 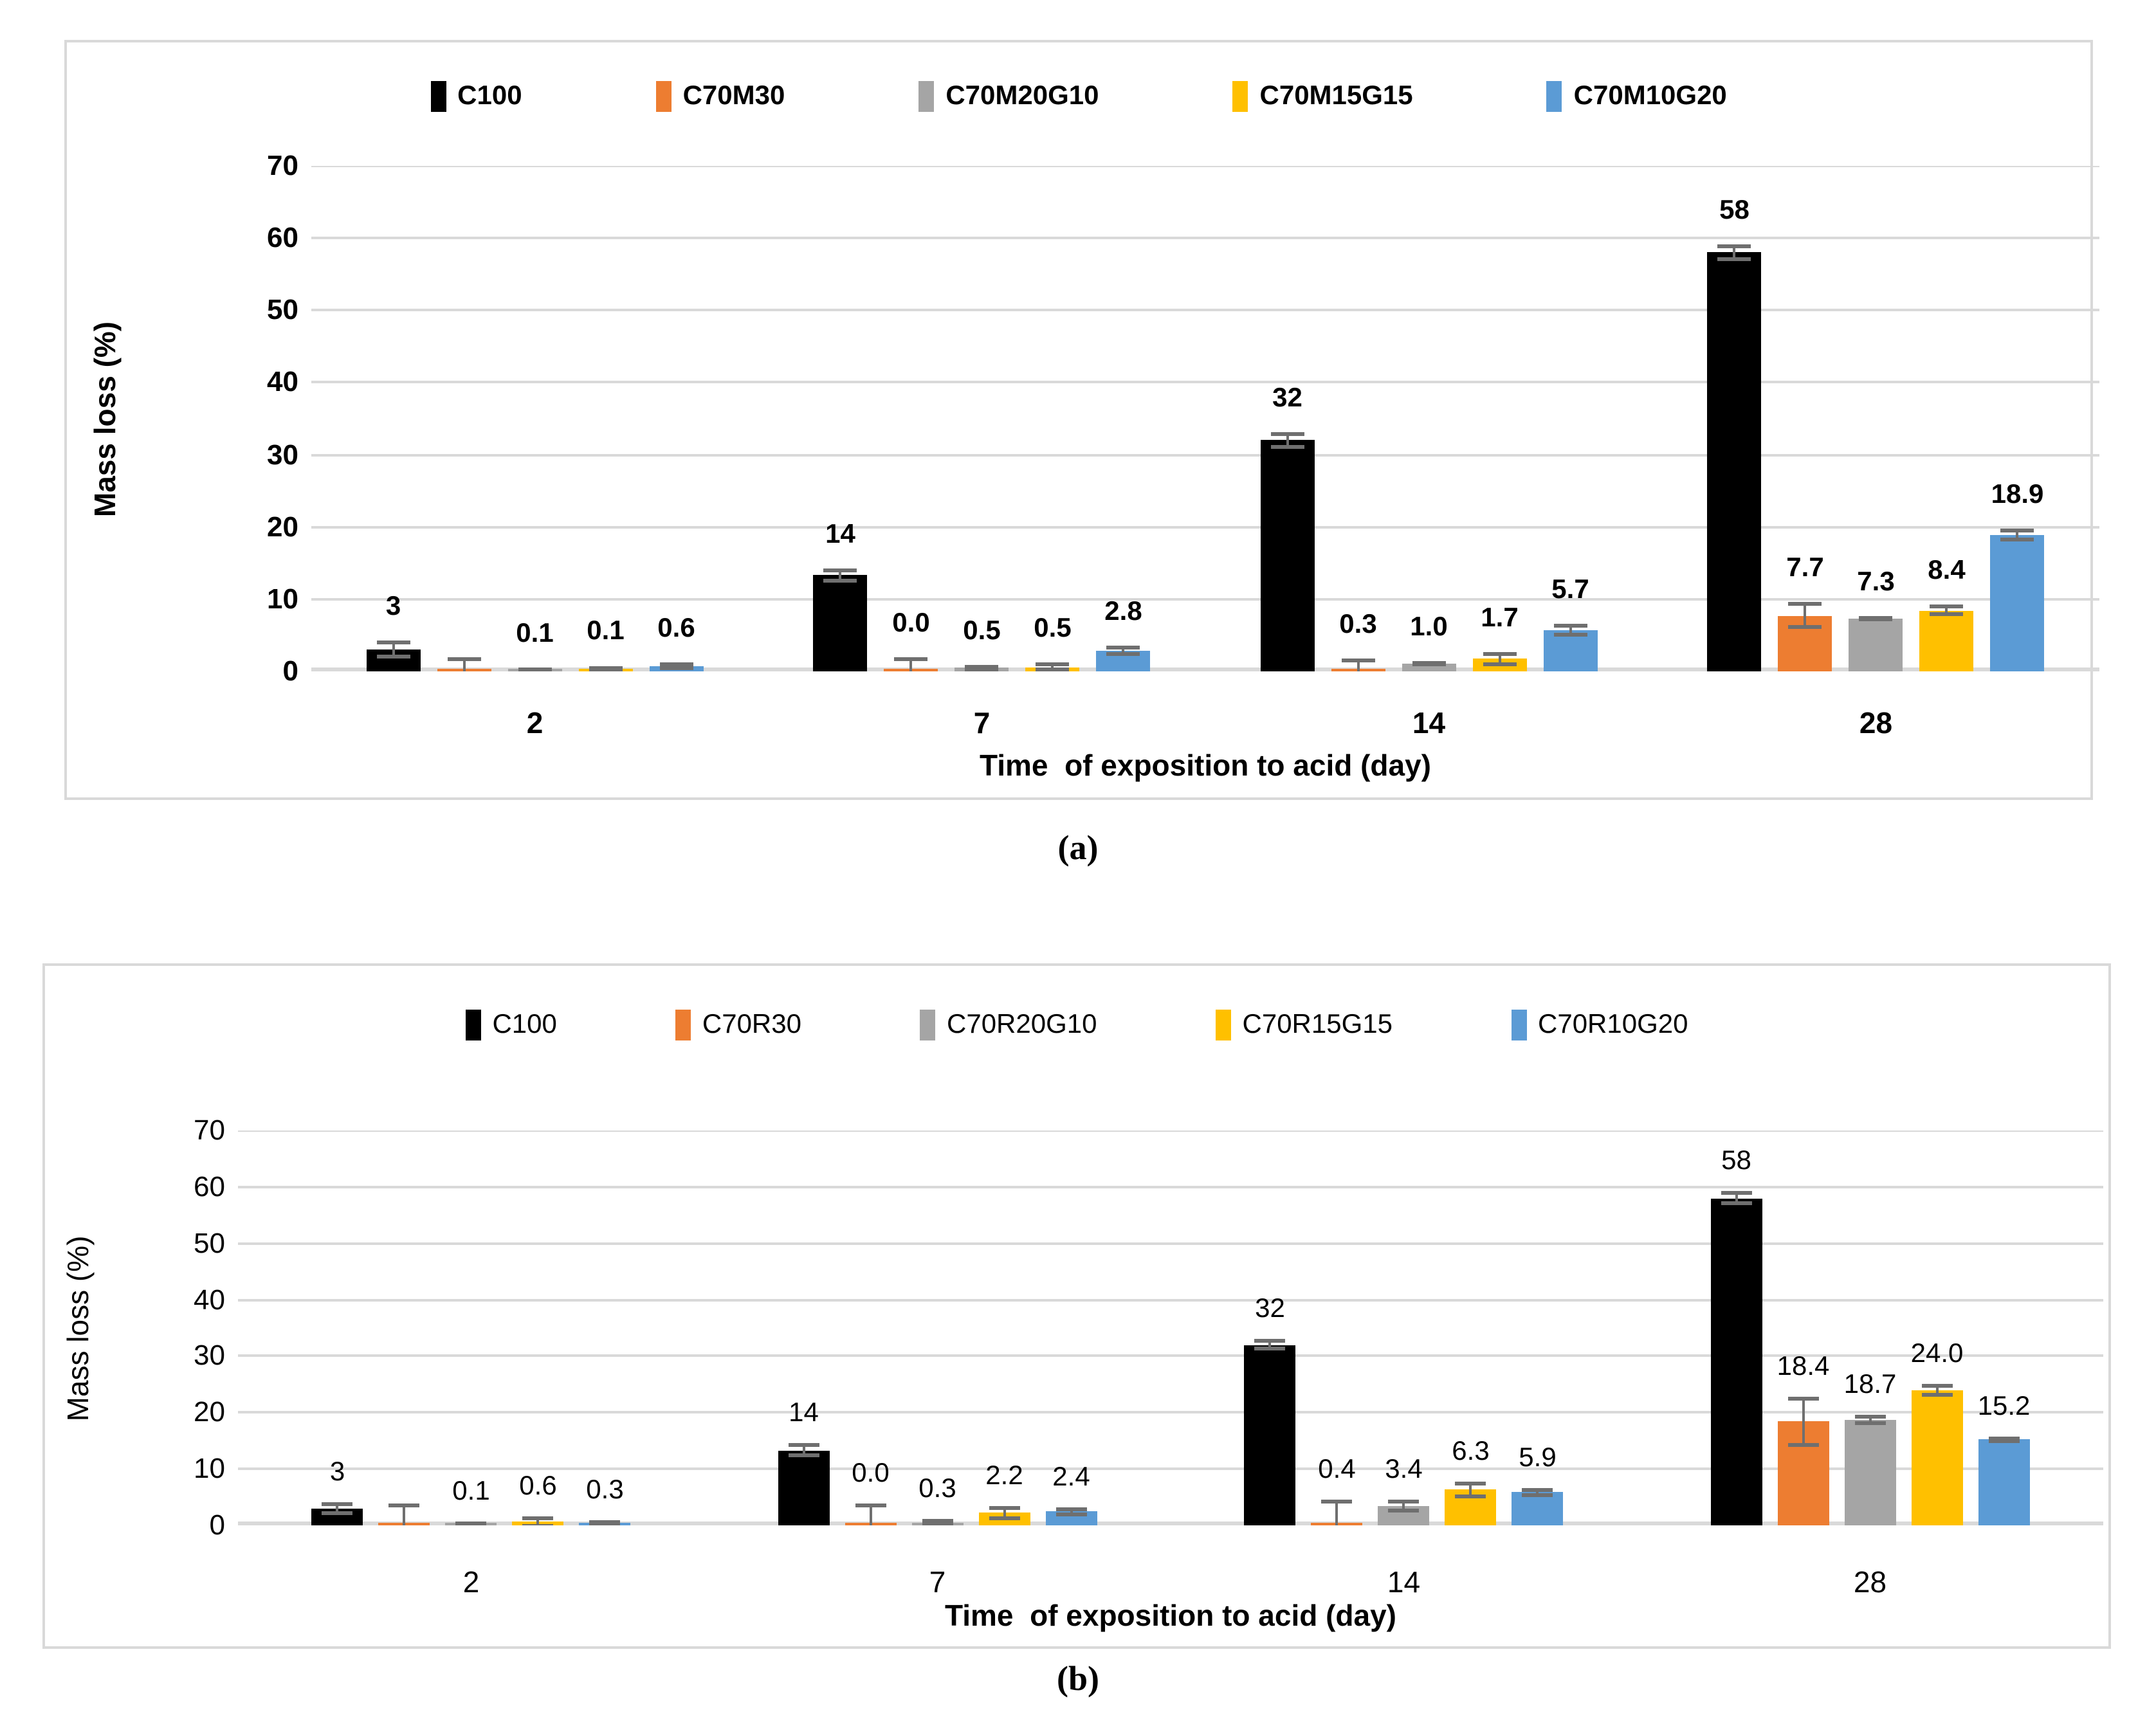 What do you see at coordinates (1071, 1477) in the screenshot?
I see `data-label: 2.4` at bounding box center [1071, 1477].